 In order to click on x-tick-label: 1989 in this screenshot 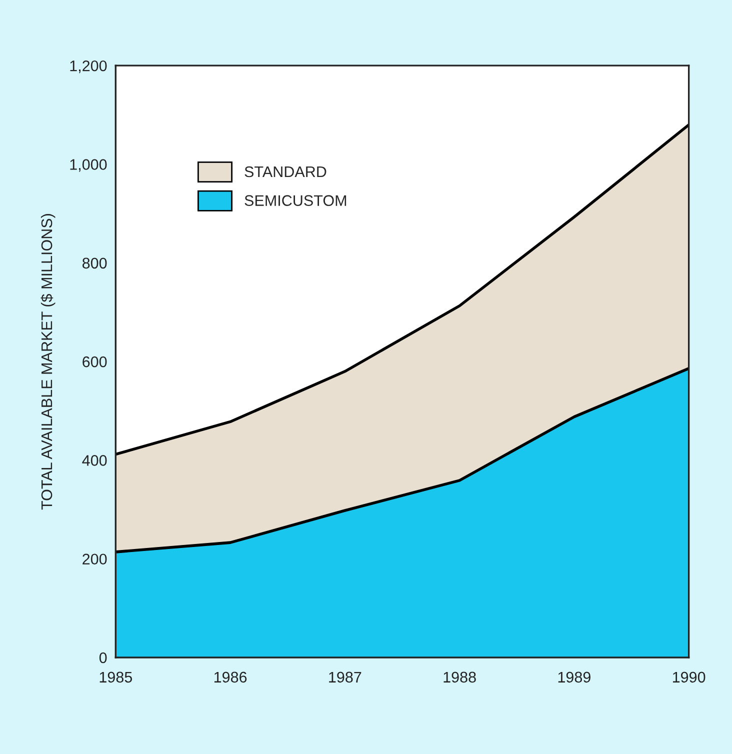, I will do `click(574, 677)`.